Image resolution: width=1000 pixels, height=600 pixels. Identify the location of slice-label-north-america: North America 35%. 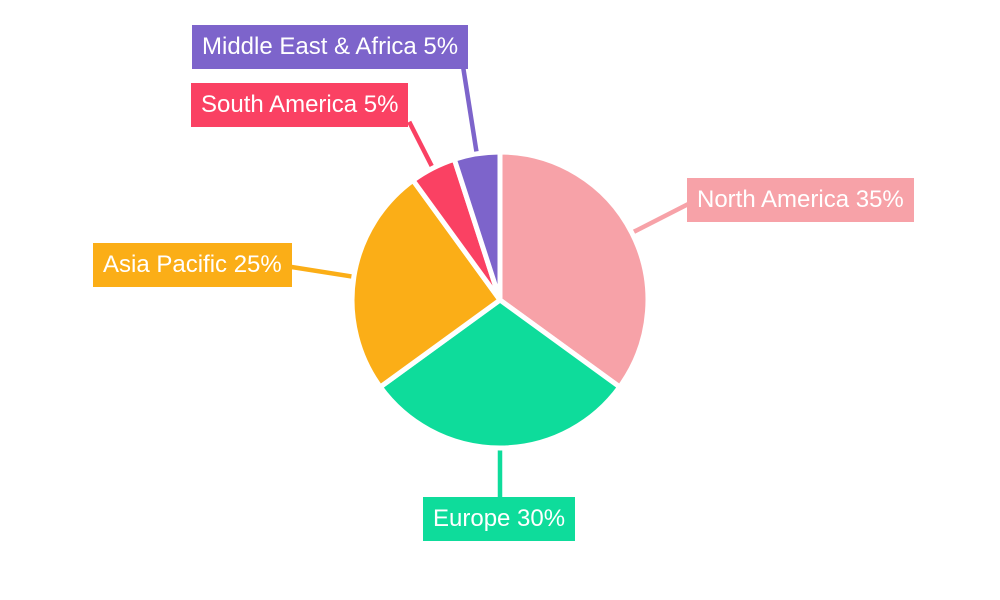
(800, 200).